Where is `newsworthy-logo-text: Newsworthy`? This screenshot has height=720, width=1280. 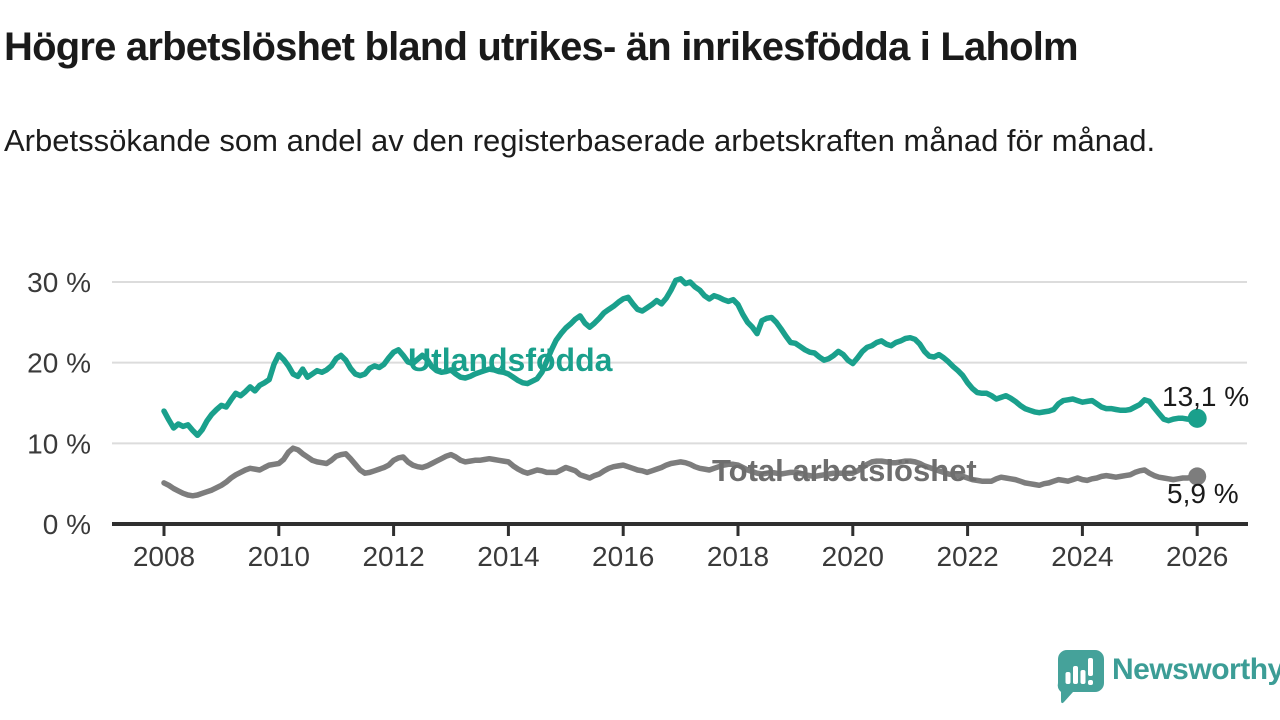 newsworthy-logo-text: Newsworthy is located at coordinates (1196, 669).